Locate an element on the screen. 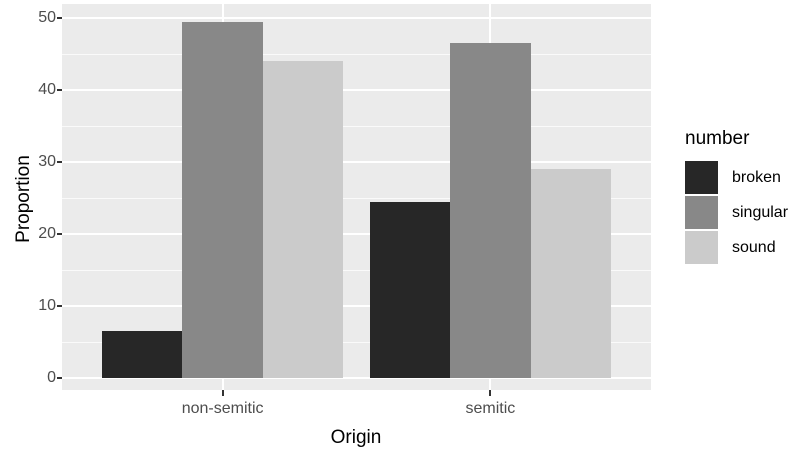  bar-non-semitic-broken is located at coordinates (142, 354).